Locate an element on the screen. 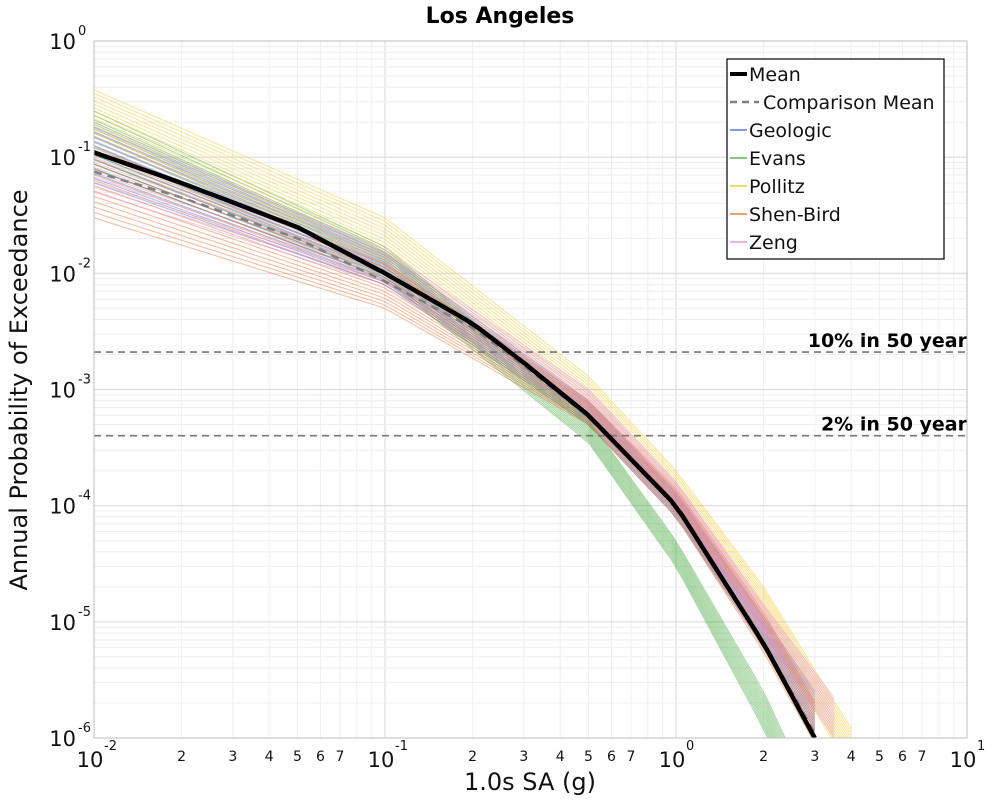  y-tick-exponent: -5 is located at coordinates (84, 612).